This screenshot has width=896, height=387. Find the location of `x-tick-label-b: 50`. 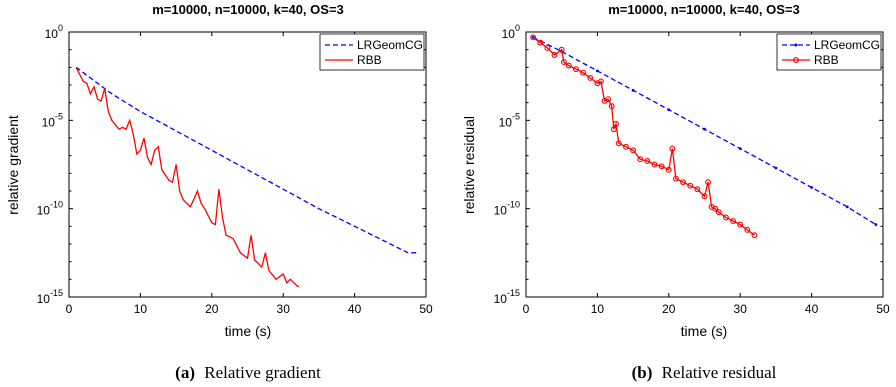

x-tick-label-b: 50 is located at coordinates (883, 309).